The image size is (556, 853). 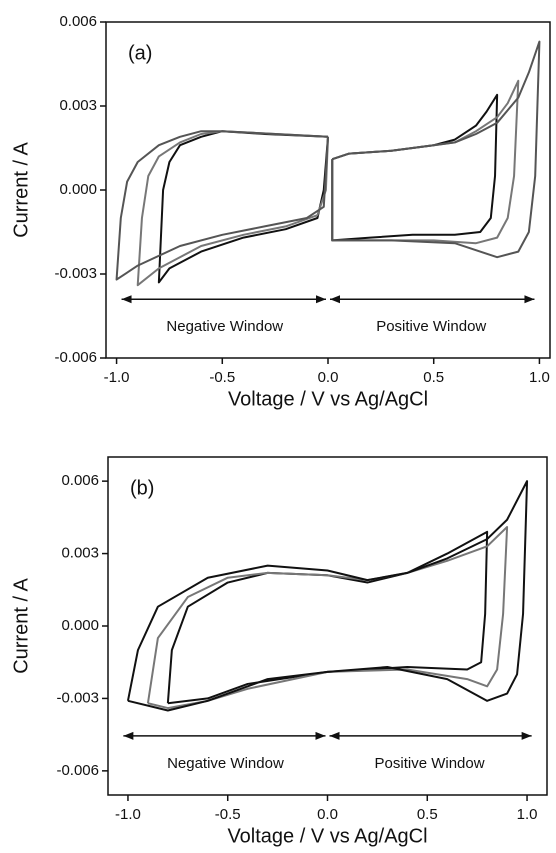 What do you see at coordinates (142, 488) in the screenshot?
I see `panel-label: (b)` at bounding box center [142, 488].